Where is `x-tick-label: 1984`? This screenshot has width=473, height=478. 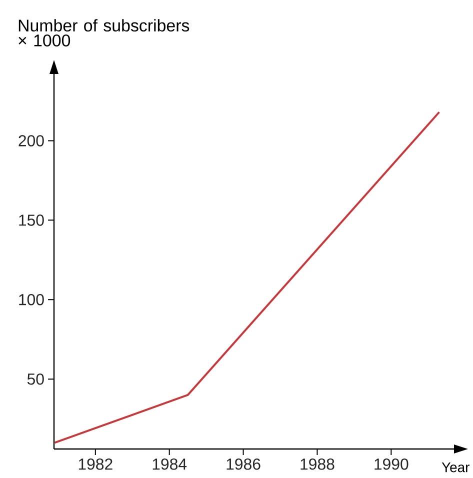 x-tick-label: 1984 is located at coordinates (169, 464).